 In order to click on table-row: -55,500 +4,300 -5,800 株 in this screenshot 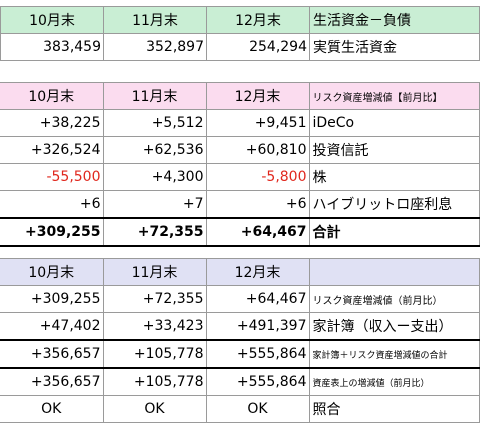, I will do `click(240, 177)`.